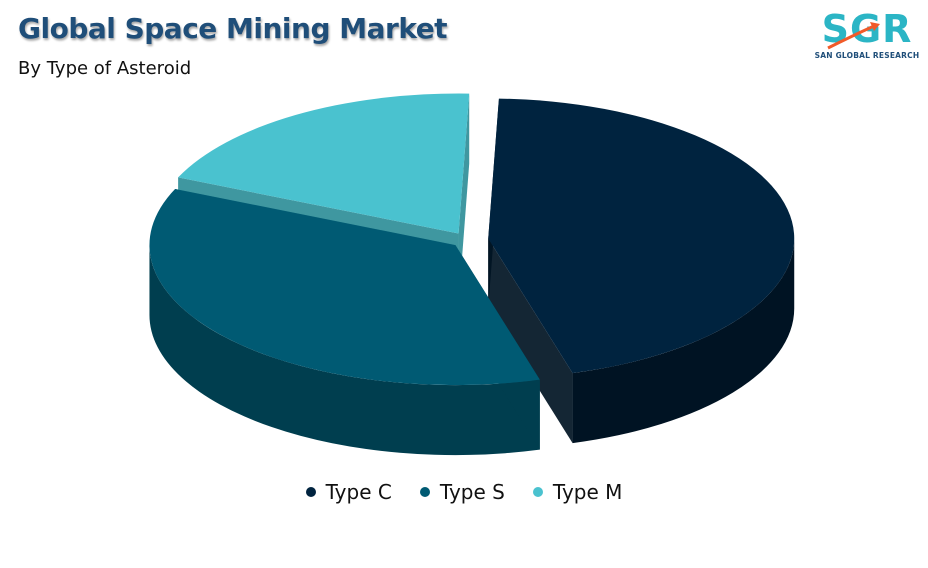 The width and height of the screenshot is (928, 568). I want to click on sgr-logo: SGR SAN GLOBAL RESEARCH, so click(867, 33).